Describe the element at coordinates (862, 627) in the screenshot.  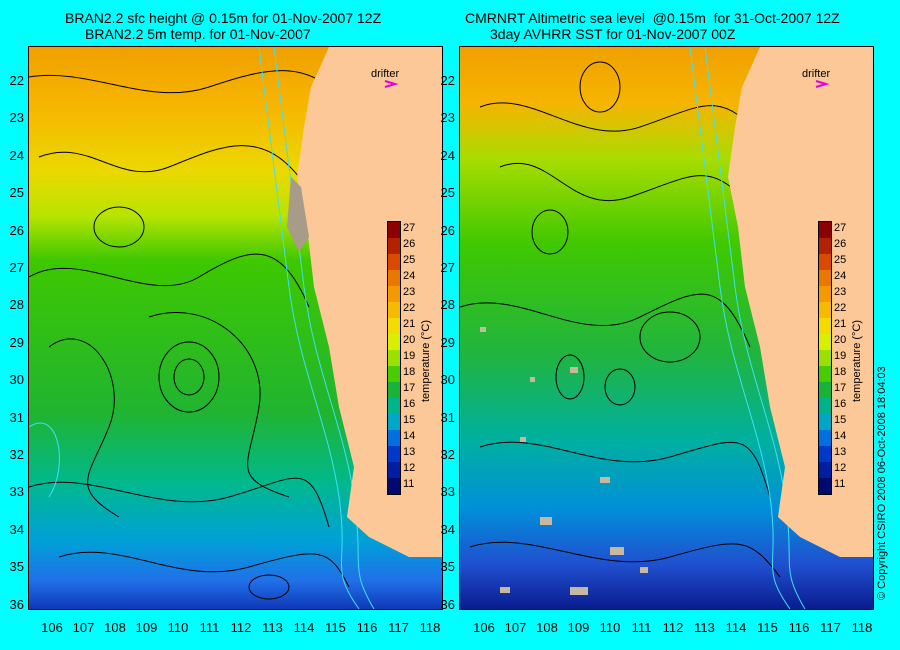
I see `longitude-tick-label: 118` at that location.